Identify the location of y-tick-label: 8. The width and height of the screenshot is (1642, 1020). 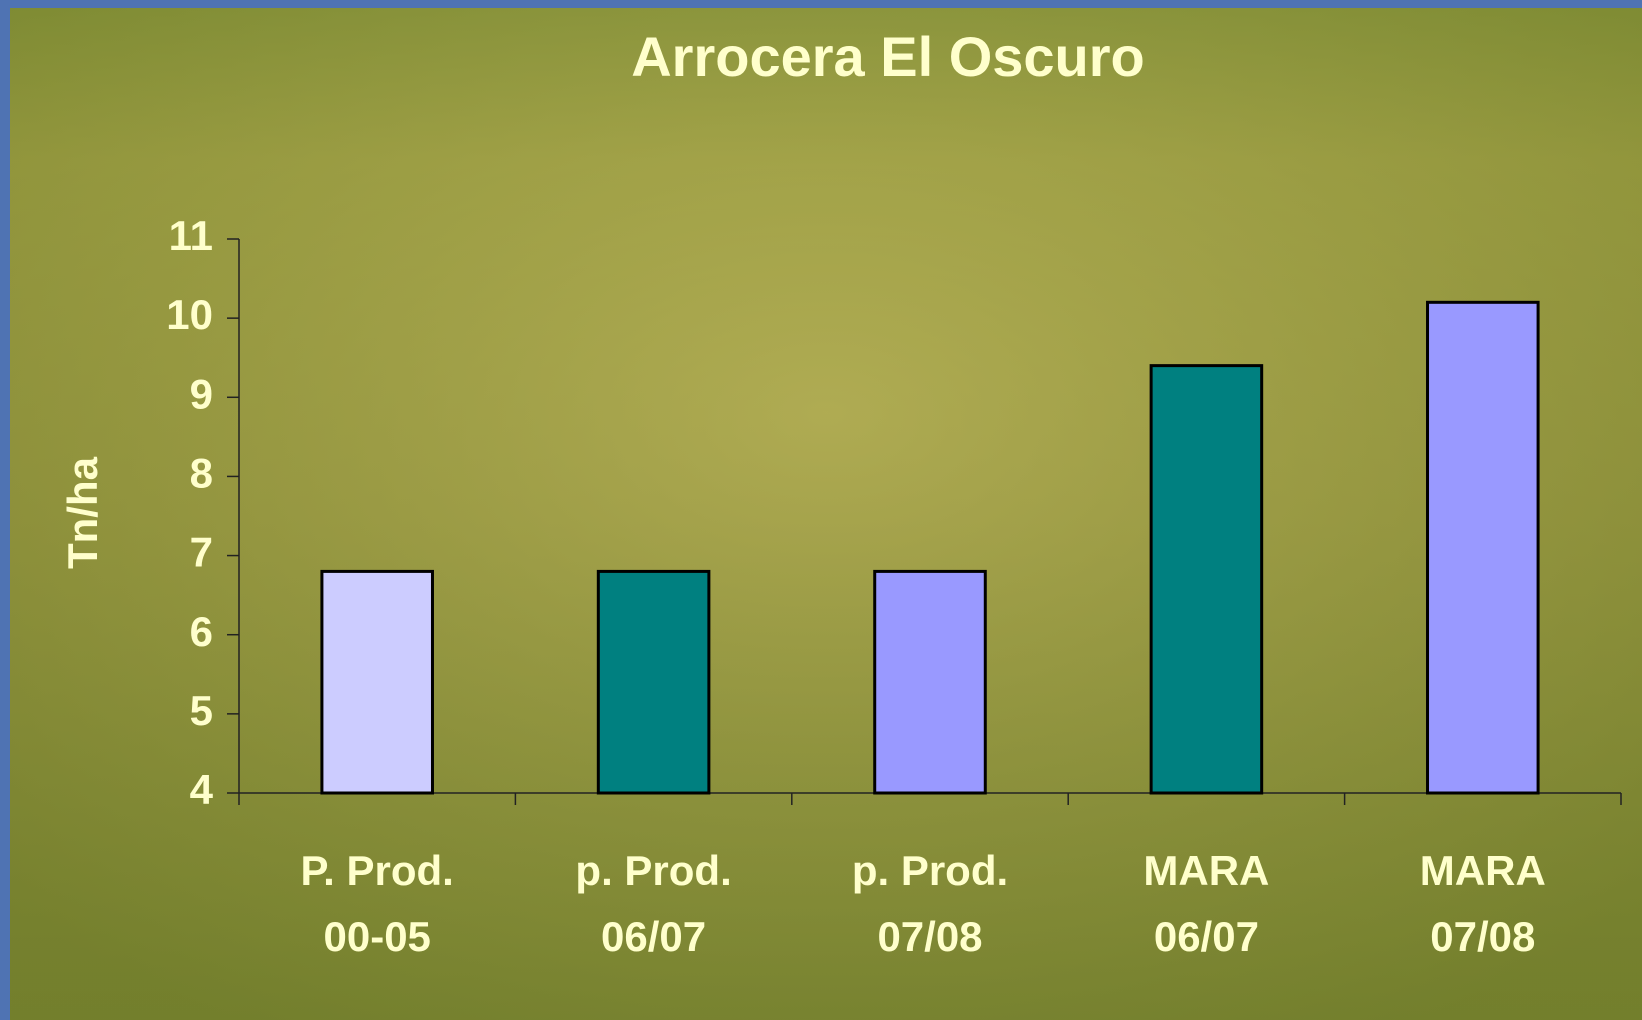
(201, 473).